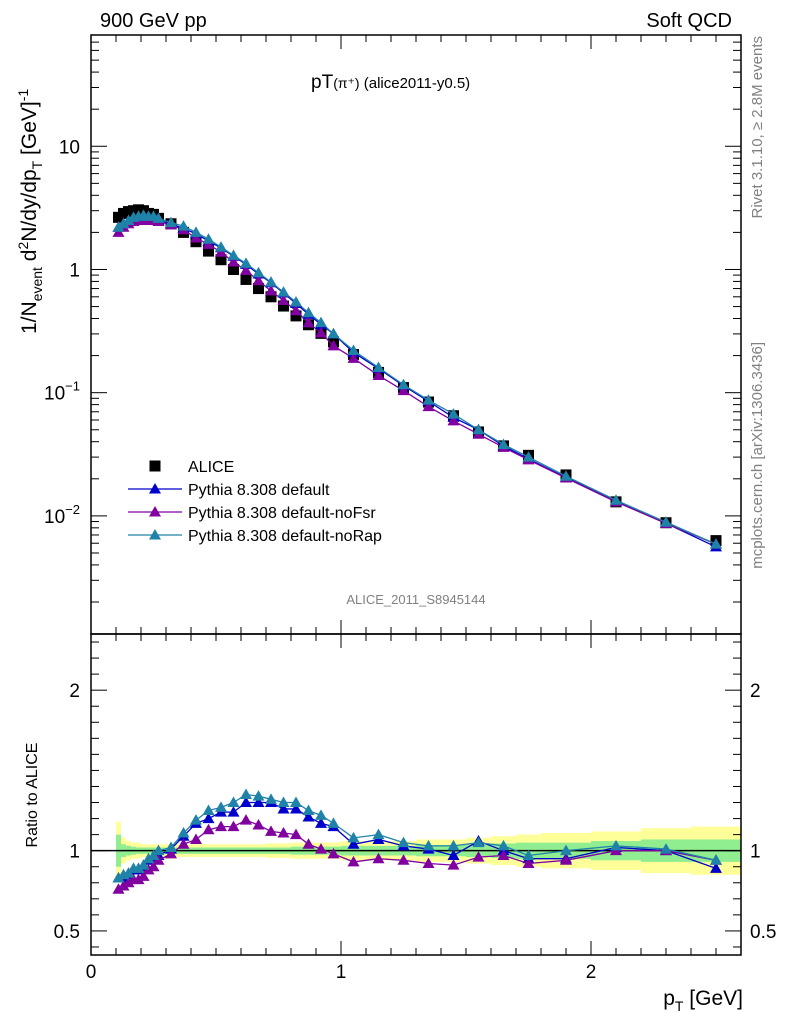 This screenshot has height=1024, width=786. Describe the element at coordinates (415, 83) in the screenshot. I see `plot-title-tail: (alice2011-y0.5)` at that location.